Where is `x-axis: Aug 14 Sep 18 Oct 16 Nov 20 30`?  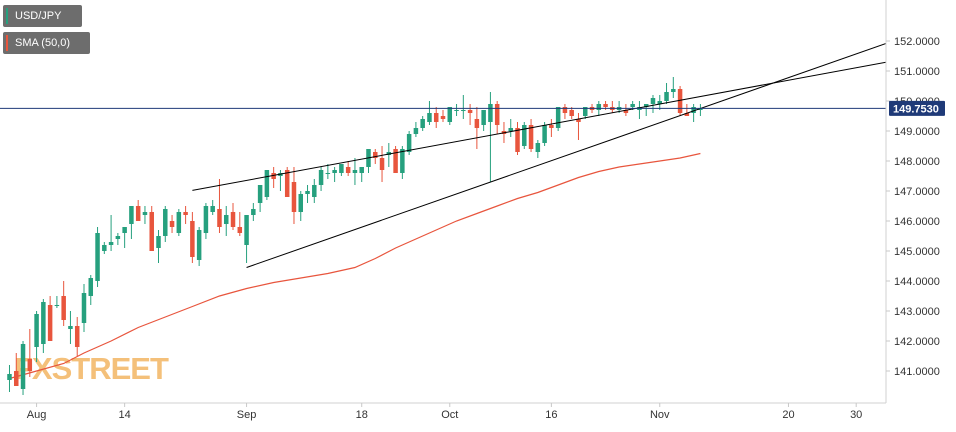
x-axis: Aug 14 Sep 18 Oct 16 Nov 20 30 is located at coordinates (444, 412).